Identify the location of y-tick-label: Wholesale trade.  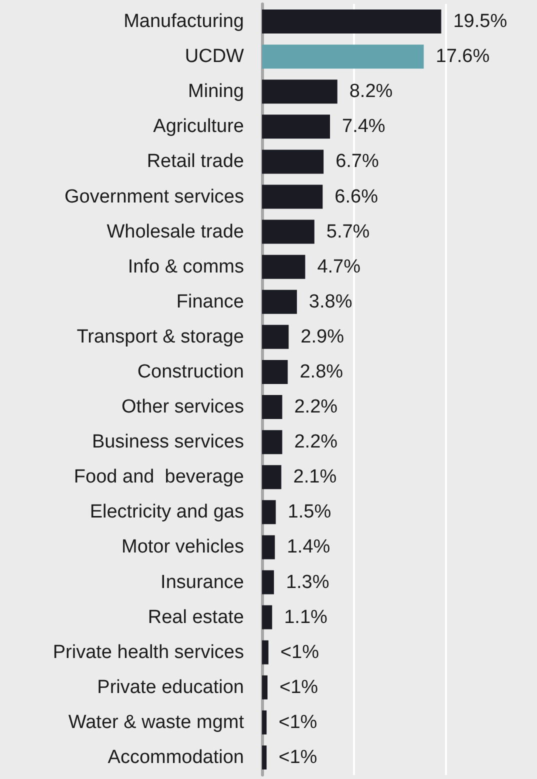
(175, 231).